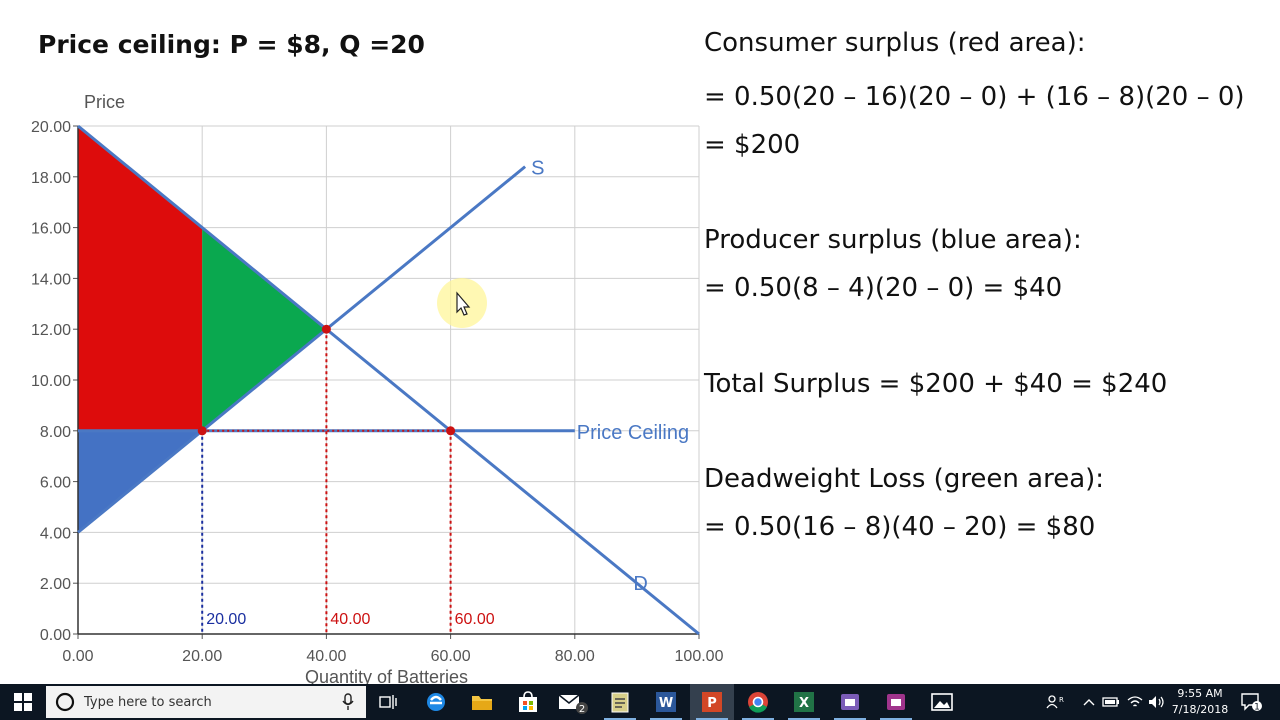 This screenshot has width=1280, height=720. I want to click on y-tick-label: 18.00, so click(51, 178).